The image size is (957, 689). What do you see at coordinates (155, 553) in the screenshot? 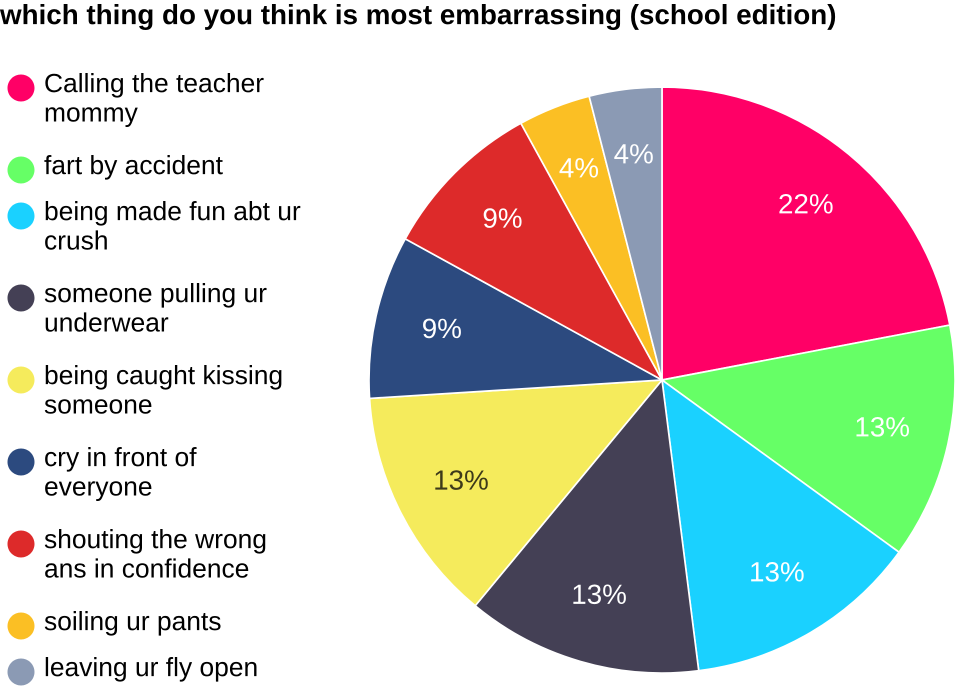
I see `legend-label: shouting the wrong ans in confidence` at bounding box center [155, 553].